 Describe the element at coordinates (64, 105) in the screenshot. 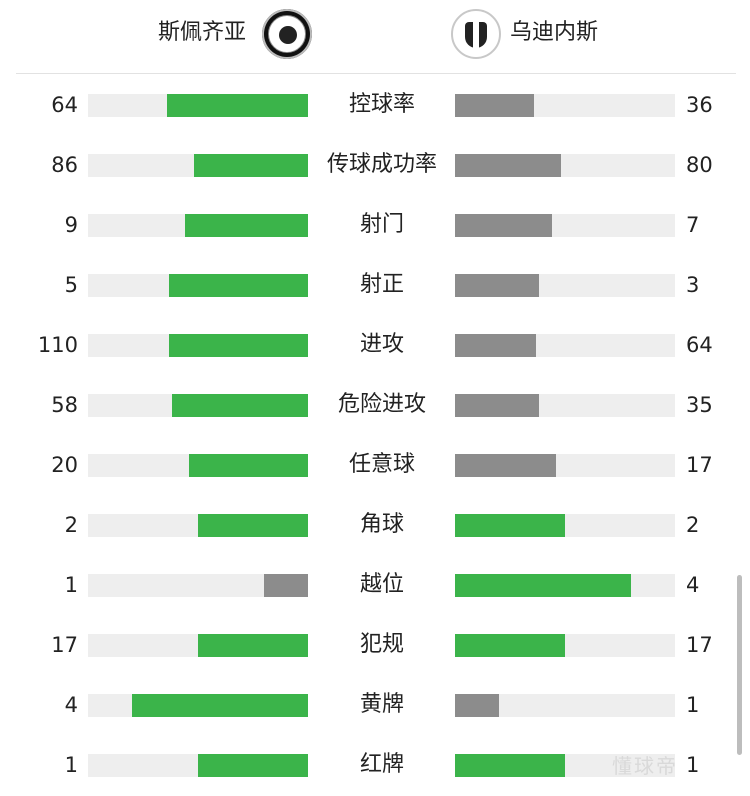

I see `home-stat-value: 64` at that location.